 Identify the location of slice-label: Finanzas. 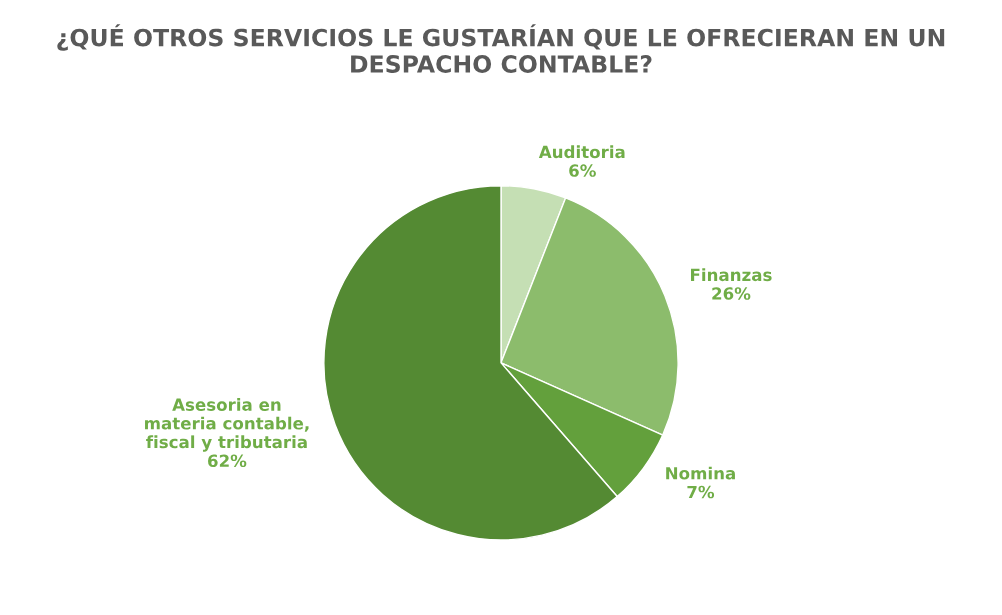
(731, 275).